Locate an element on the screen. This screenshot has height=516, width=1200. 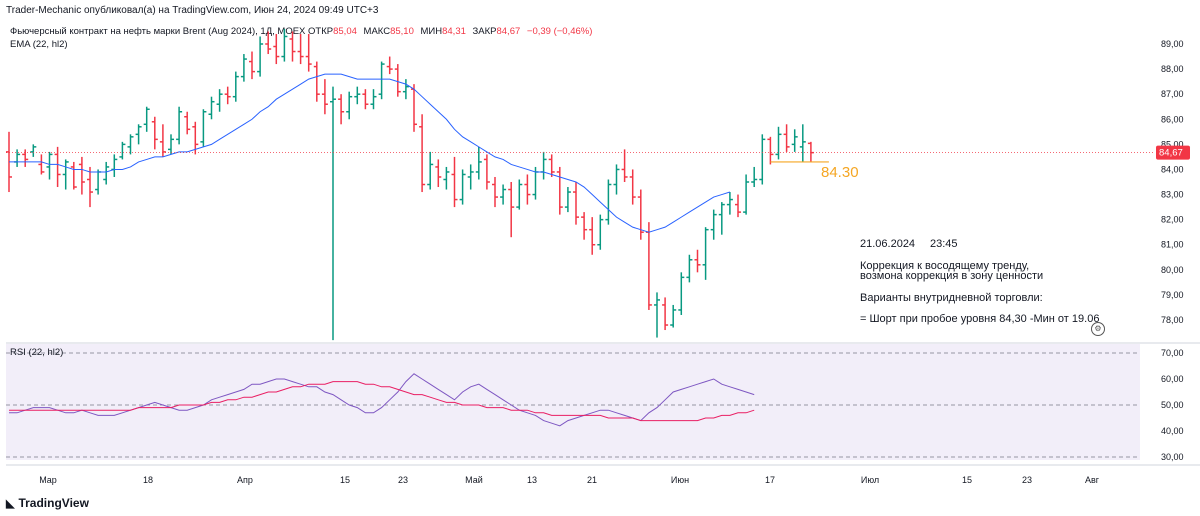
price-tick-label: 84,00 is located at coordinates (1172, 169).